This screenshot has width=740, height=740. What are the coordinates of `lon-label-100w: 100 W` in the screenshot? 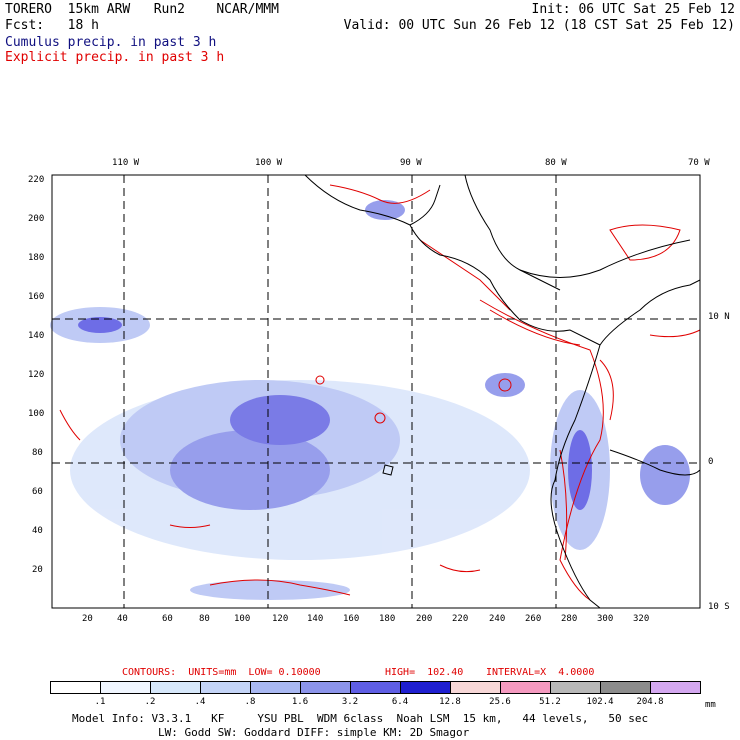 It's located at (269, 163).